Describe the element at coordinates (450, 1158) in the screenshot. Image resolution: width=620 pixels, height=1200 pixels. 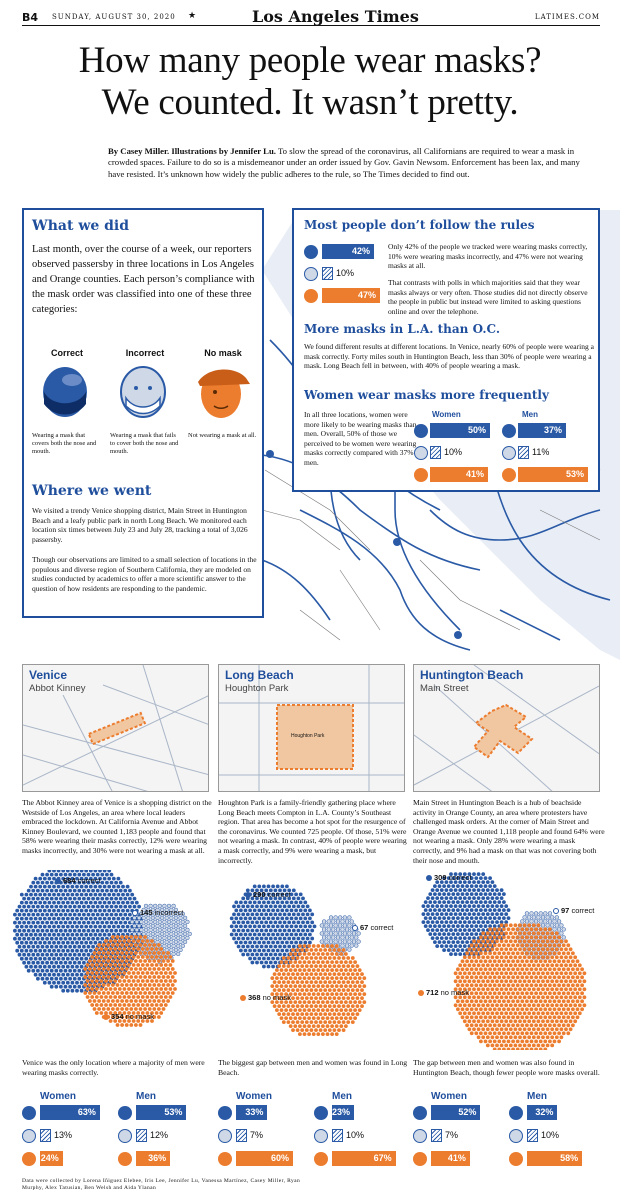
I see `nomask-bar: 41%` at that location.